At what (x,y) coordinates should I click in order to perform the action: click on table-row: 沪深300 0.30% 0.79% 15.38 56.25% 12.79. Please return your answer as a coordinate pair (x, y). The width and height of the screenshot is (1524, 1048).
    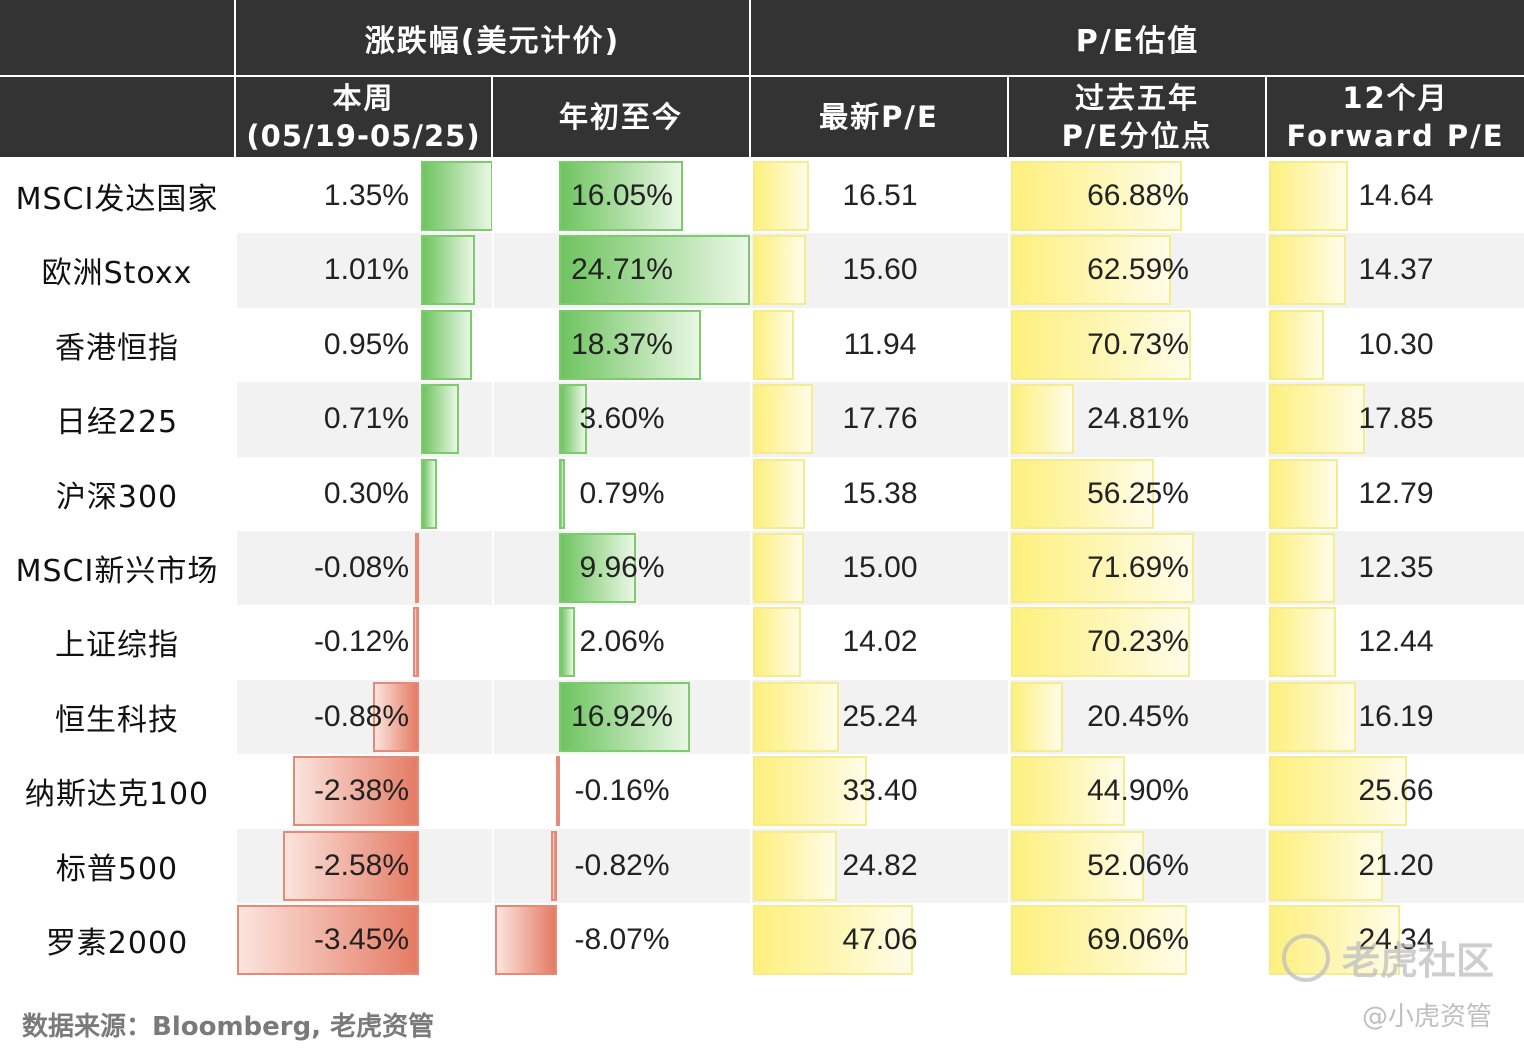
    Looking at the image, I should click on (762, 494).